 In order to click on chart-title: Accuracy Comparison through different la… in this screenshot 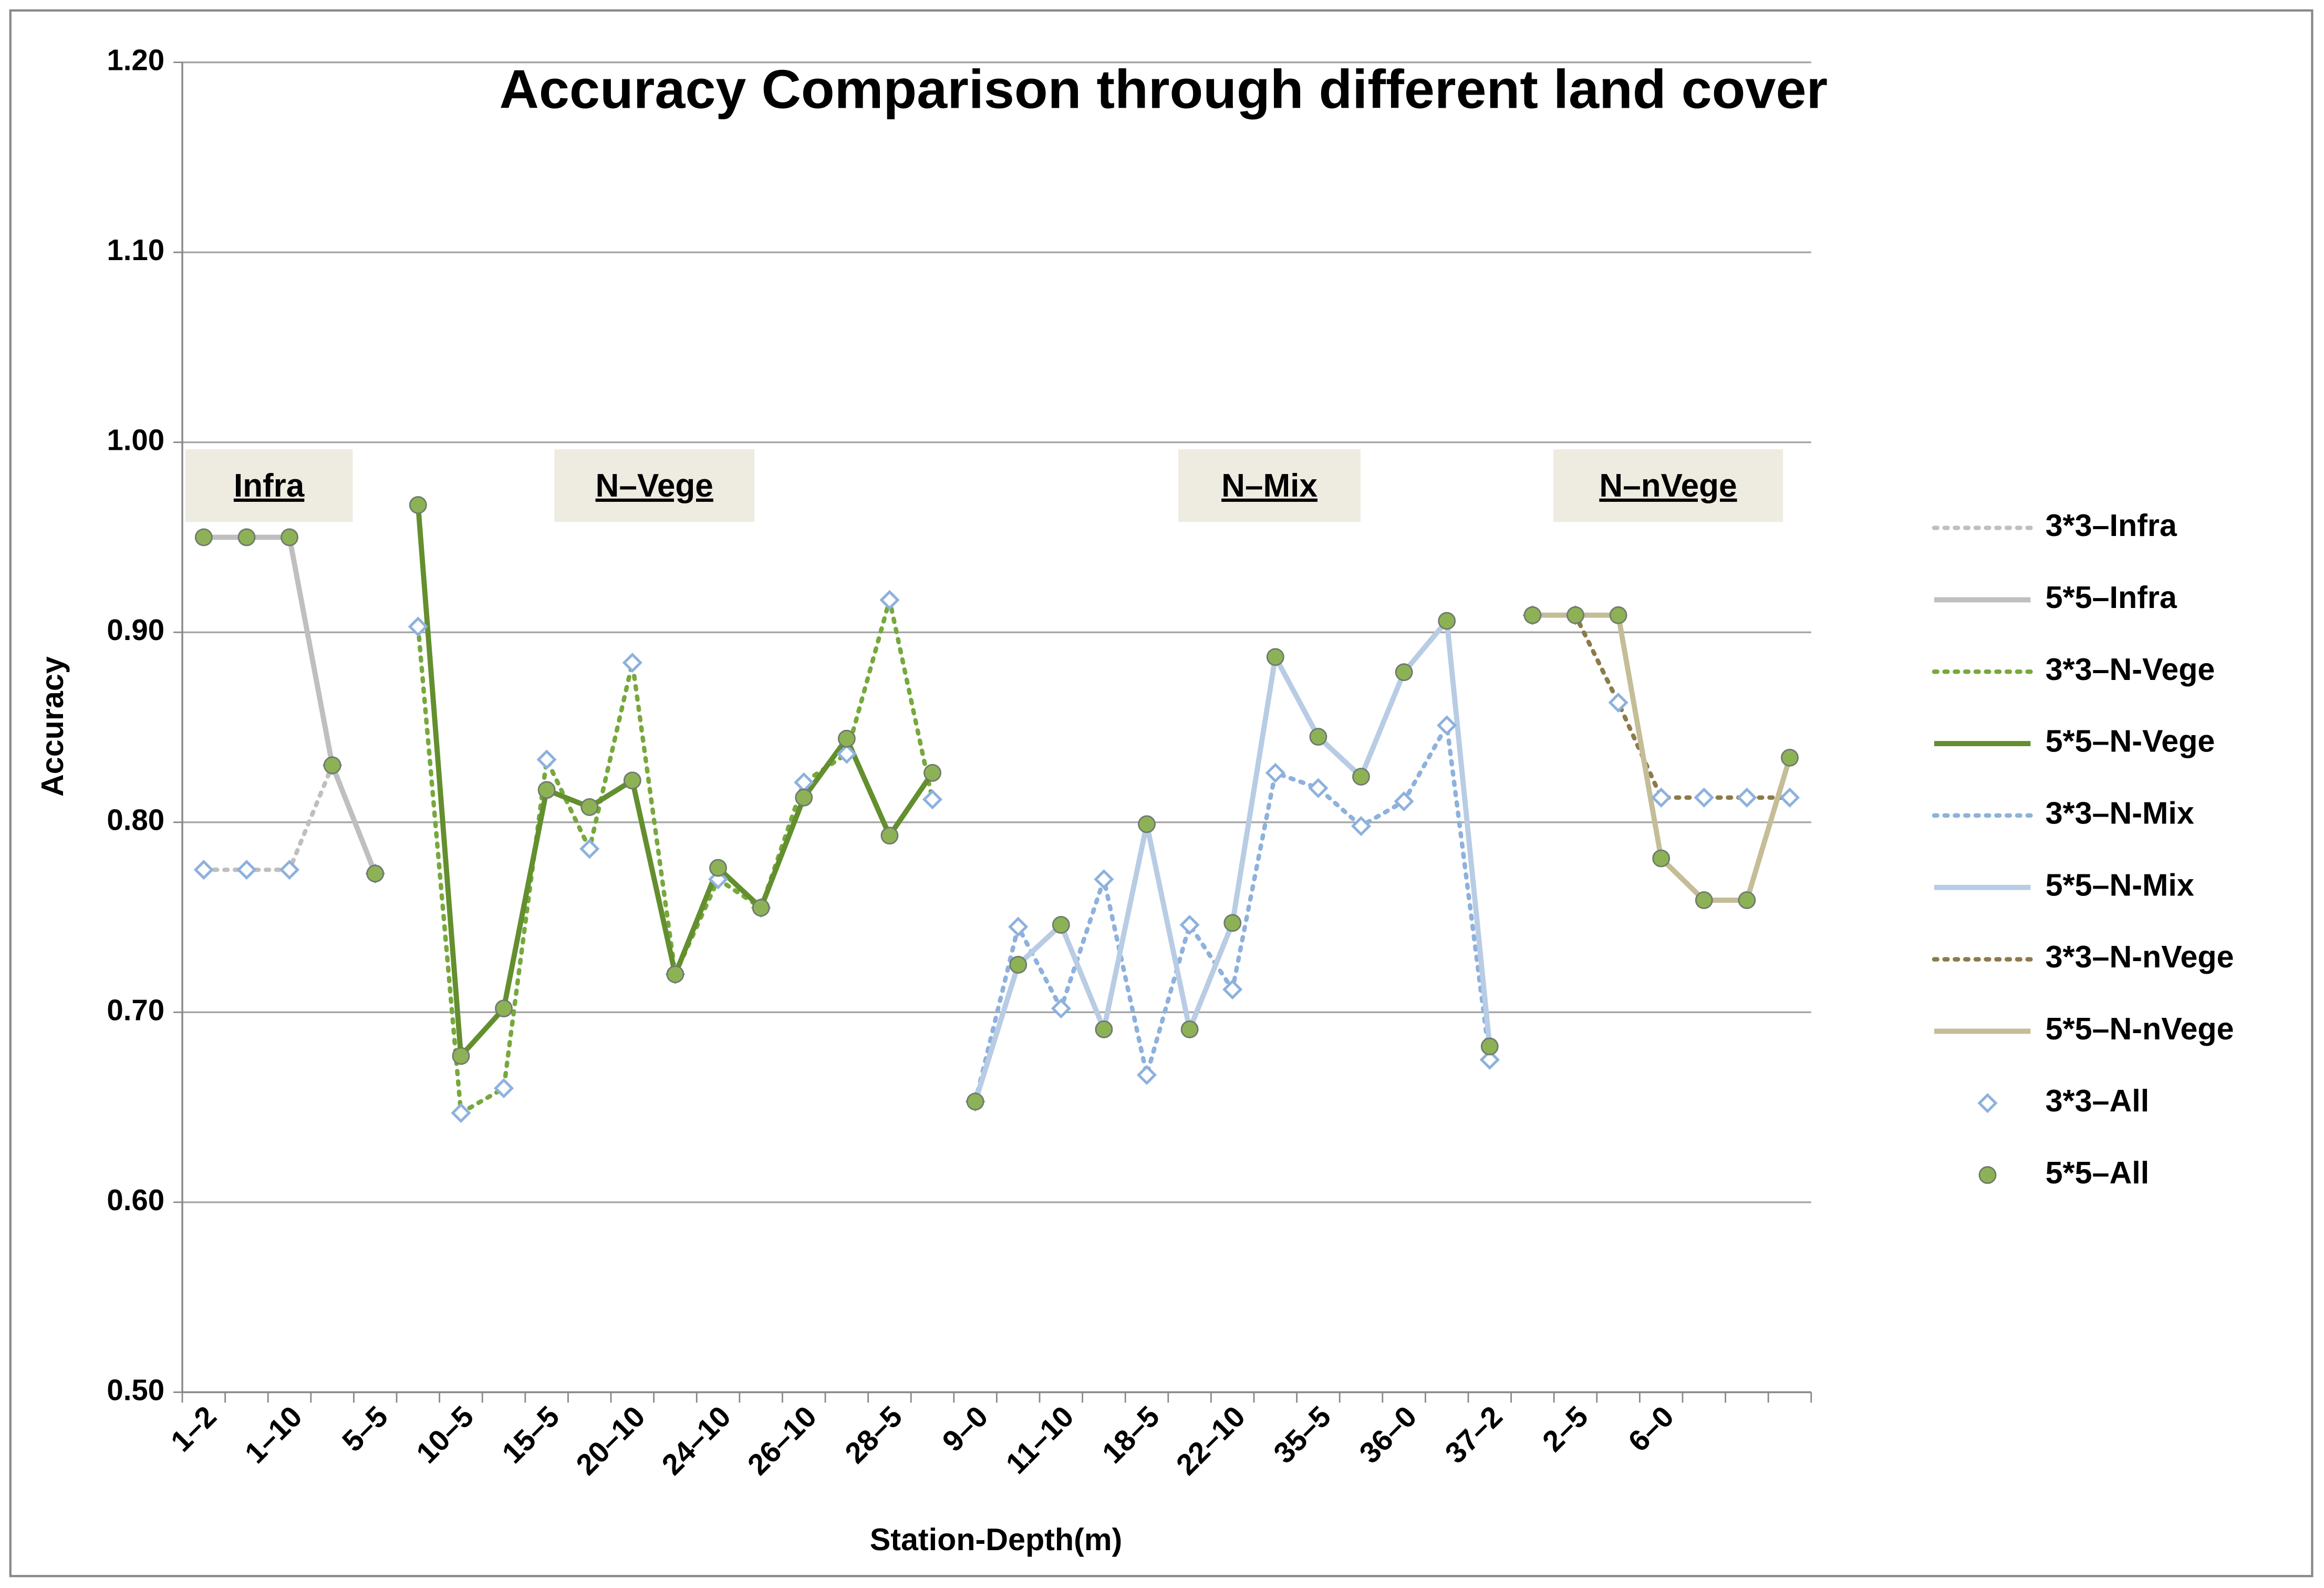, I will do `click(1163, 89)`.